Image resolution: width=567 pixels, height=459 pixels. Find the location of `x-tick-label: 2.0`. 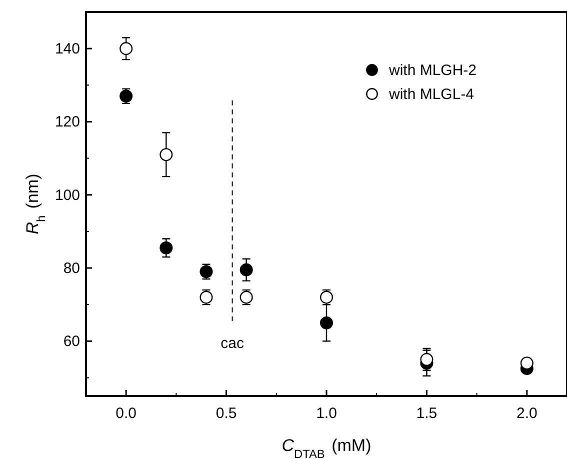

x-tick-label: 2.0 is located at coordinates (527, 413).